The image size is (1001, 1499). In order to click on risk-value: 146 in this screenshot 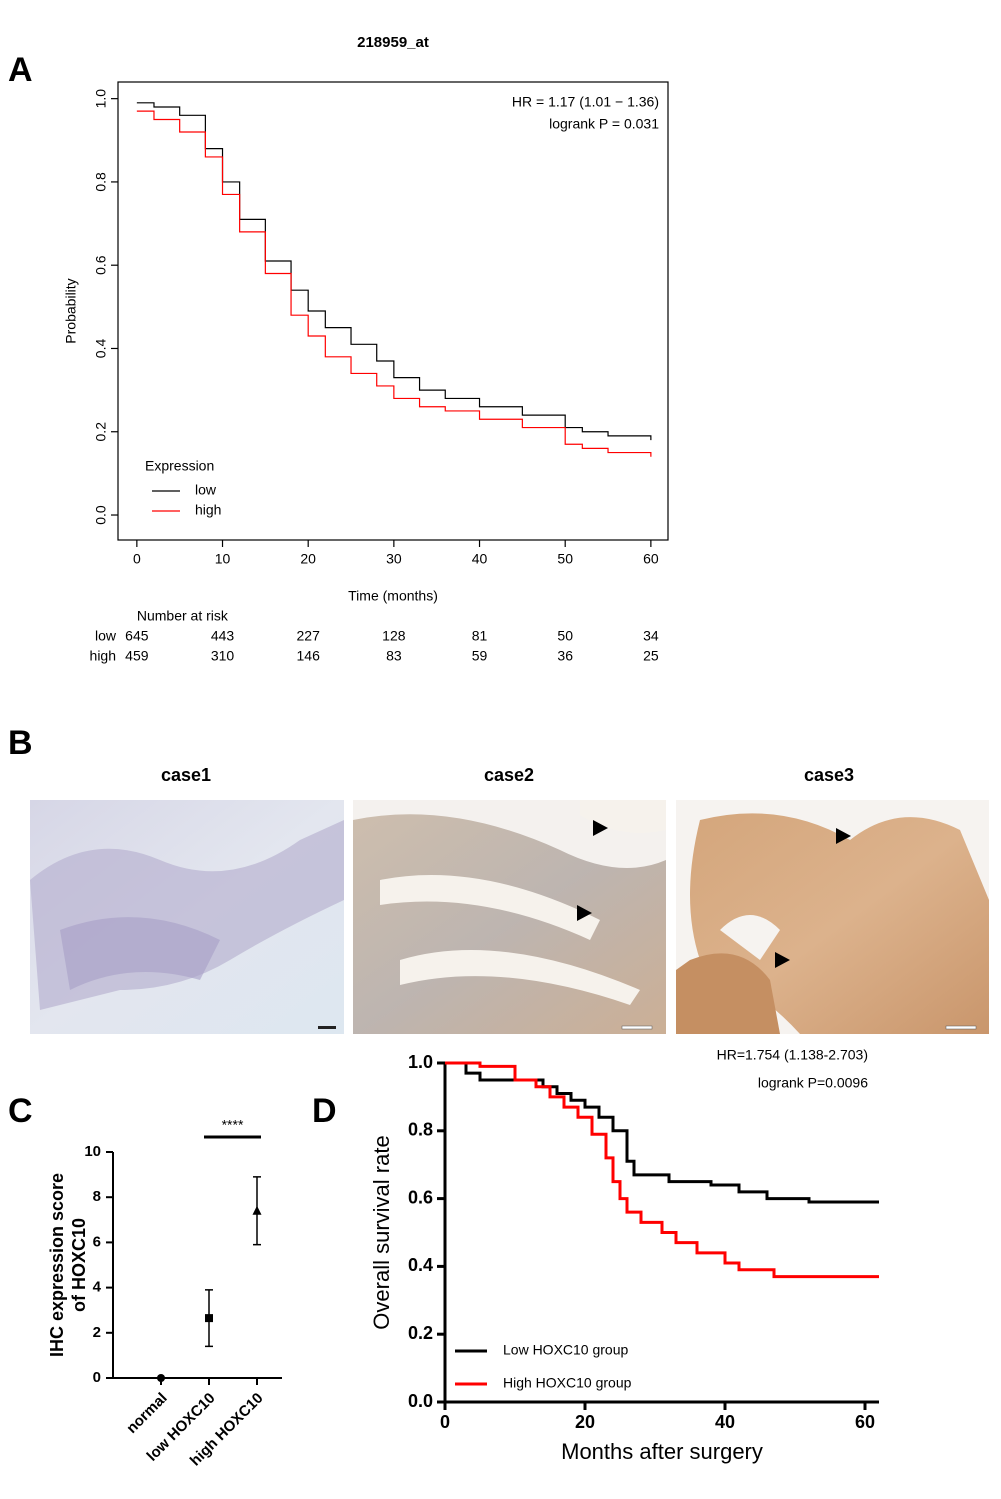, I will do `click(309, 656)`.